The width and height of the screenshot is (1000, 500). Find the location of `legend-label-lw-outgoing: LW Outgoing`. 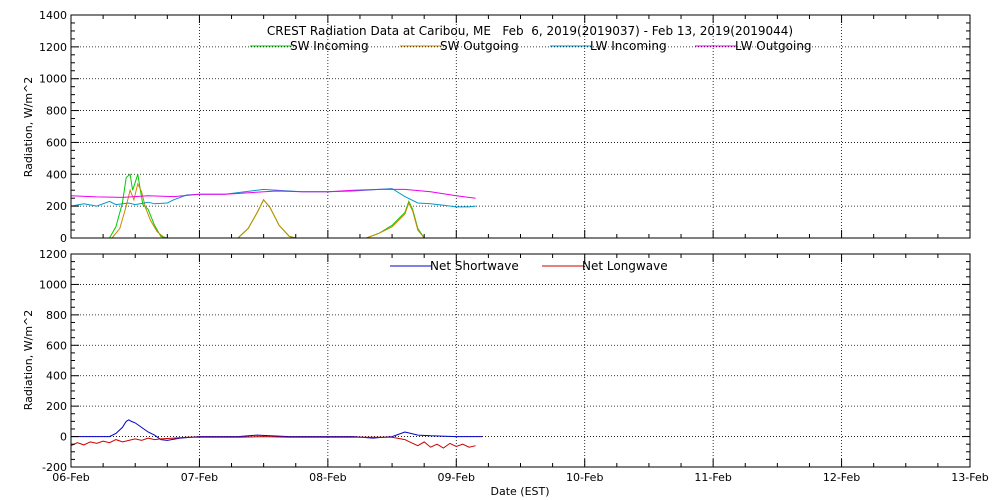

legend-label-lw-outgoing: LW Outgoing is located at coordinates (773, 46).